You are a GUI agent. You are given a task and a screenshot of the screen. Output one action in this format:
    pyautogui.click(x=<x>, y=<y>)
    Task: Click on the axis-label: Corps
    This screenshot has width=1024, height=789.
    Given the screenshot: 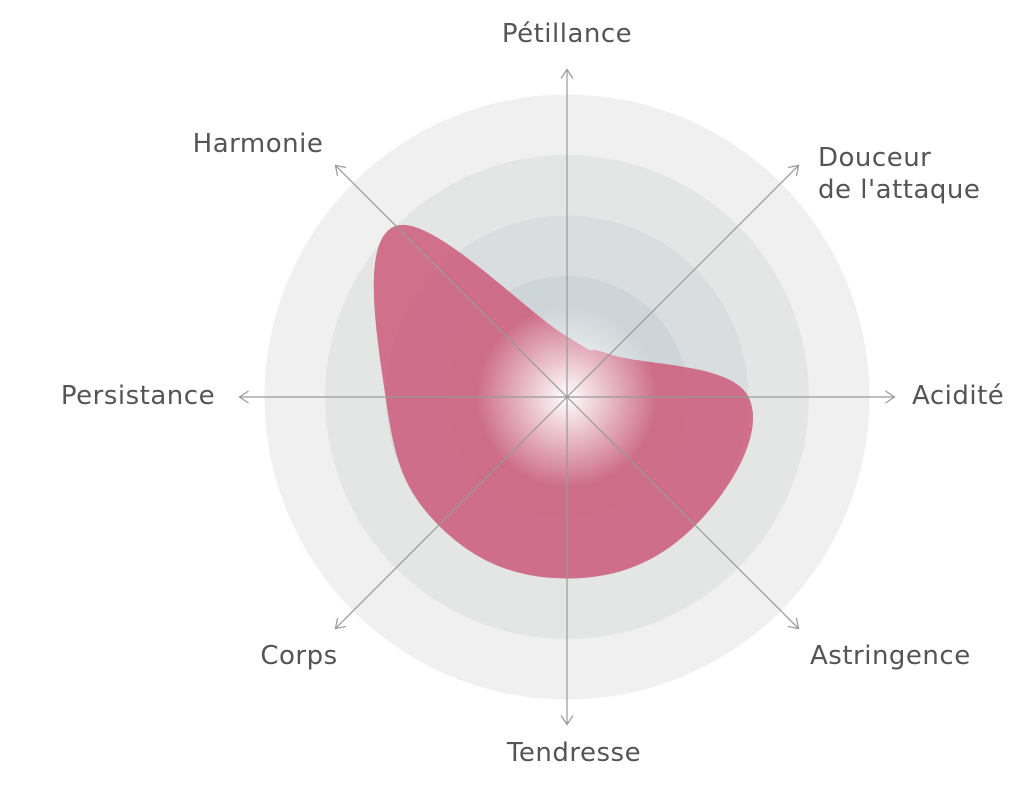 What is the action you would take?
    pyautogui.click(x=299, y=656)
    